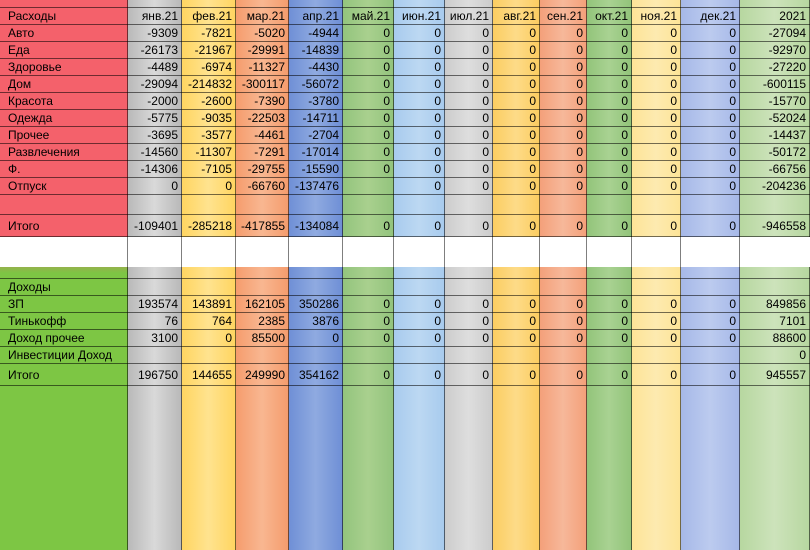  Describe the element at coordinates (162, 33) in the screenshot. I see `expense-value-cell: -9309` at that location.